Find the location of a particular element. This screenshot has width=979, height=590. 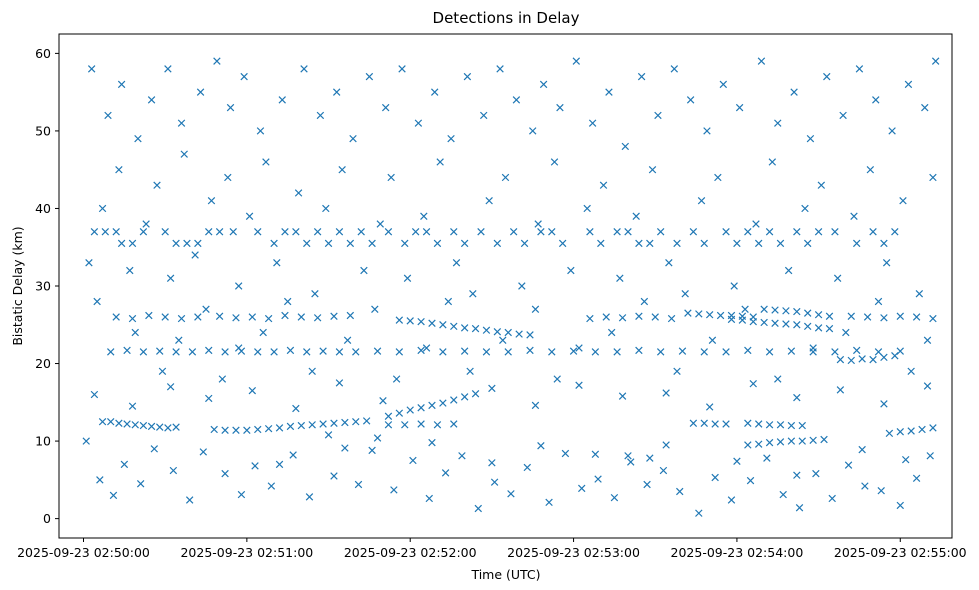

x-tick-label: 2025-09-23 02:54:00 is located at coordinates (737, 552).